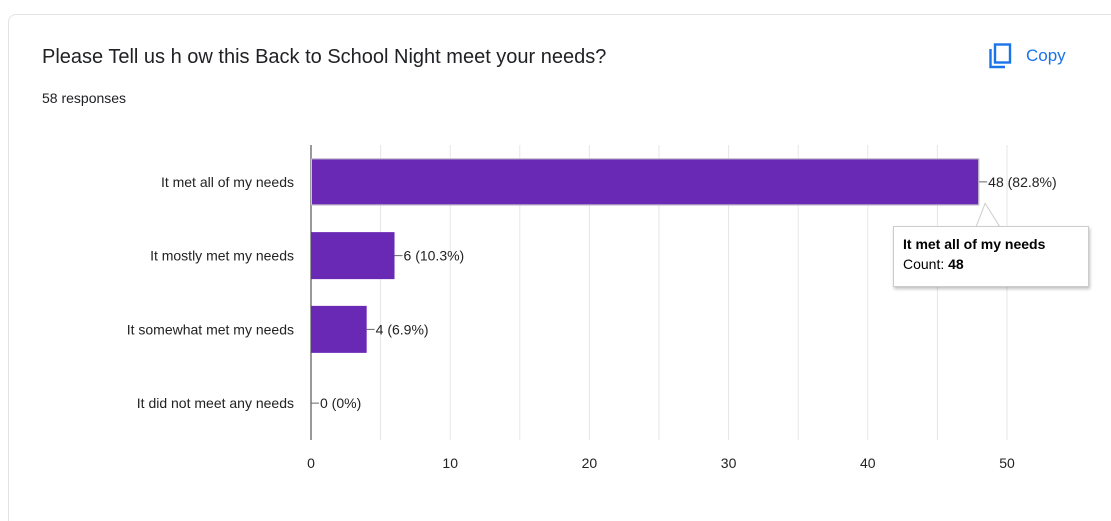 Image resolution: width=1111 pixels, height=521 pixels. I want to click on tooltip-count-label: Count:, so click(926, 264).